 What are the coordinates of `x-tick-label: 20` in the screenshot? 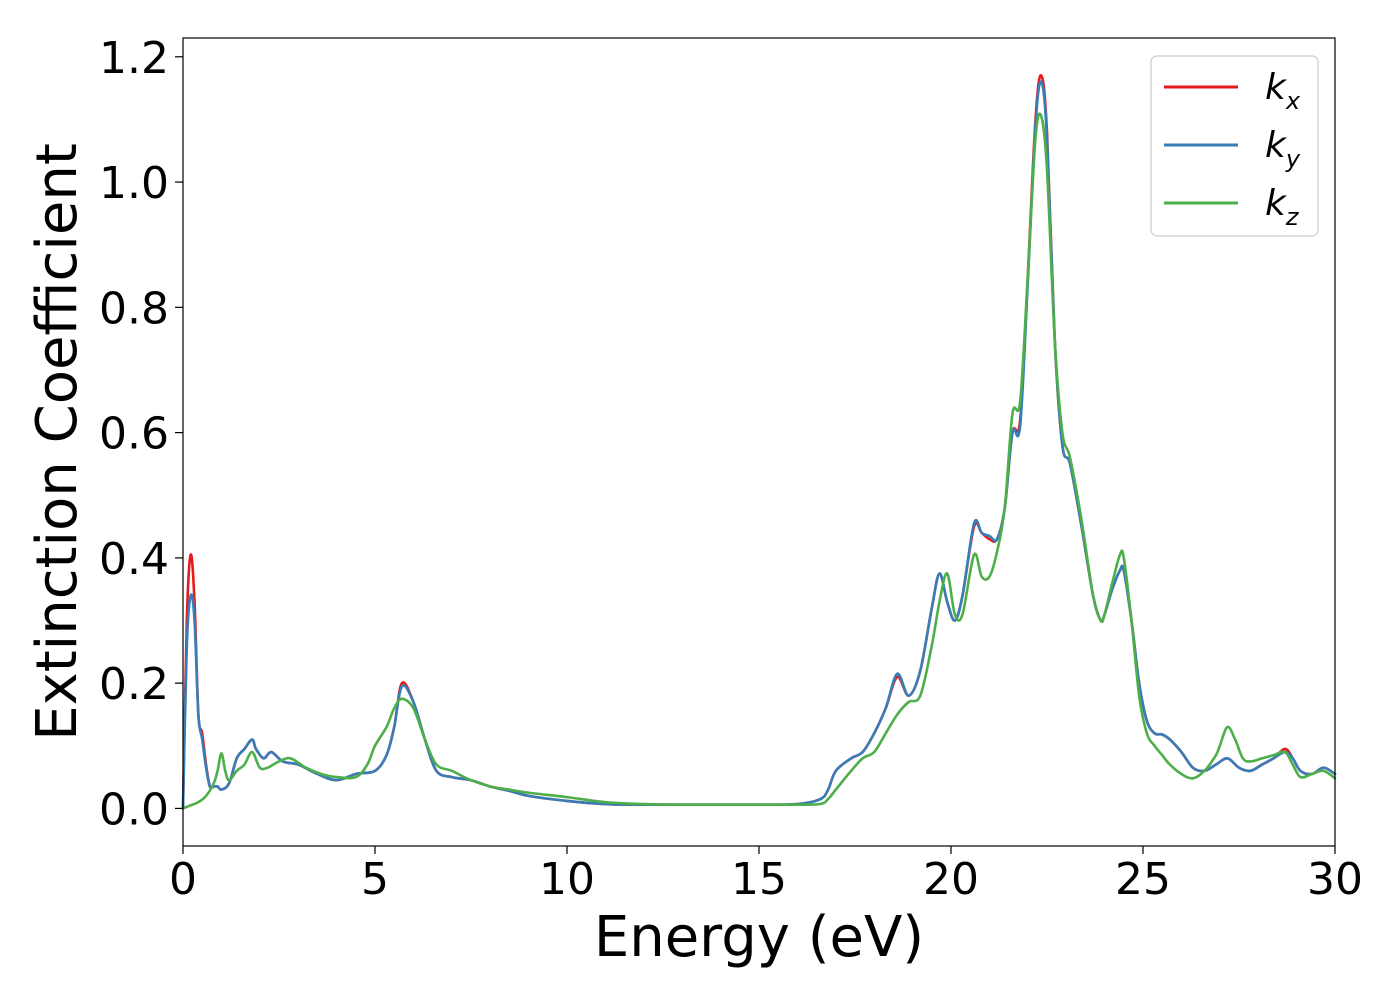 It's located at (951, 879).